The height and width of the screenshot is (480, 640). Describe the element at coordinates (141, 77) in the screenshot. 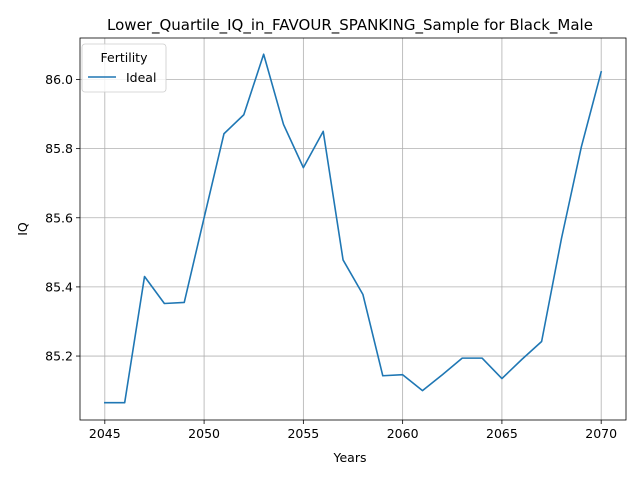

I see `legend-entry-ideal: Ideal` at that location.